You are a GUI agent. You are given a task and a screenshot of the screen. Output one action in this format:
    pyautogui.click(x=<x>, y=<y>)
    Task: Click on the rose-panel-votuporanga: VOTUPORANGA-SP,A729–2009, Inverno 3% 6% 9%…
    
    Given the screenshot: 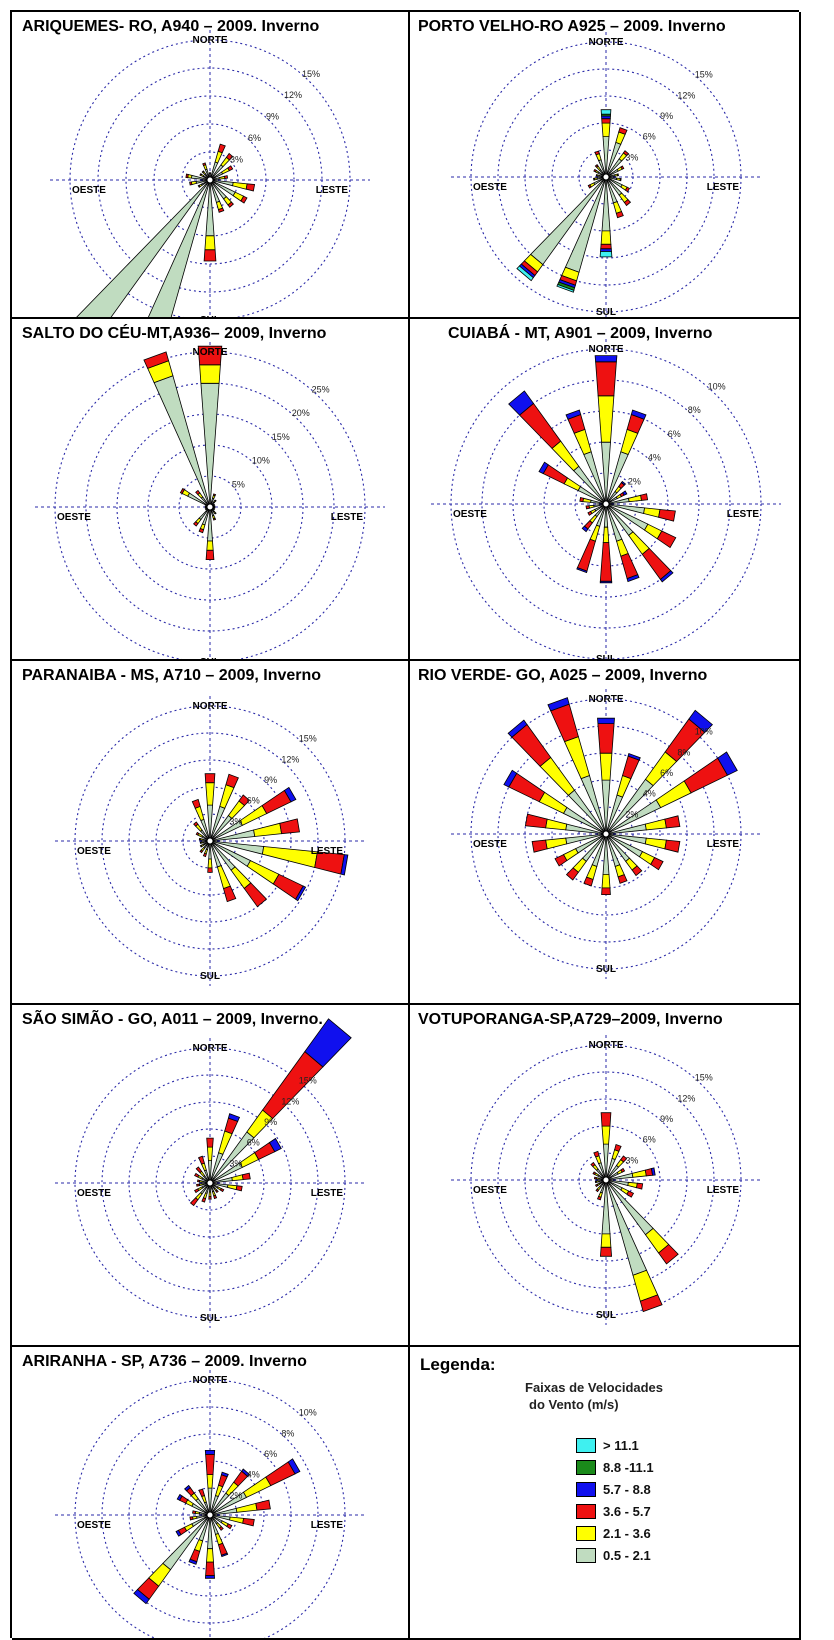 What is the action you would take?
    pyautogui.click(x=605, y=1176)
    